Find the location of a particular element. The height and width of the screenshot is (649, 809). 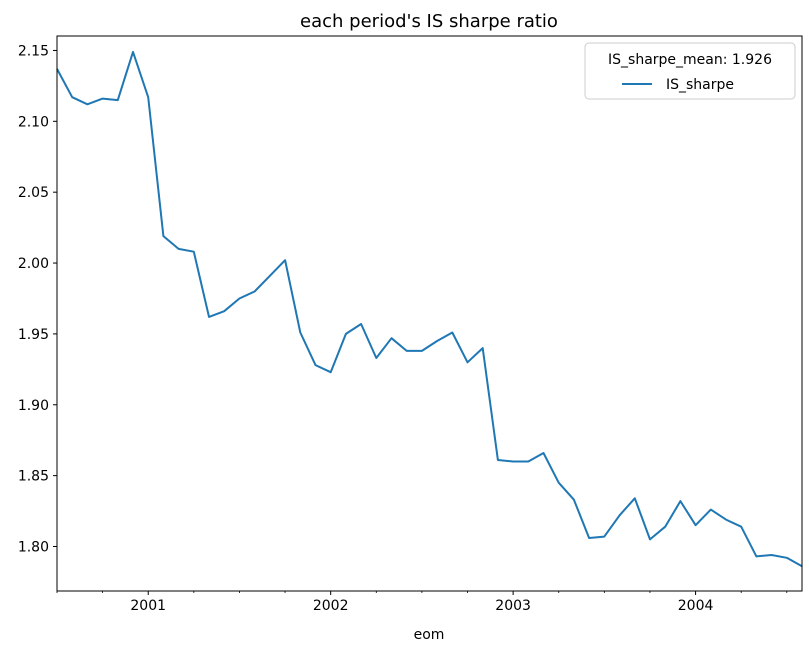

y-tick-label: 1.90 is located at coordinates (33, 406).